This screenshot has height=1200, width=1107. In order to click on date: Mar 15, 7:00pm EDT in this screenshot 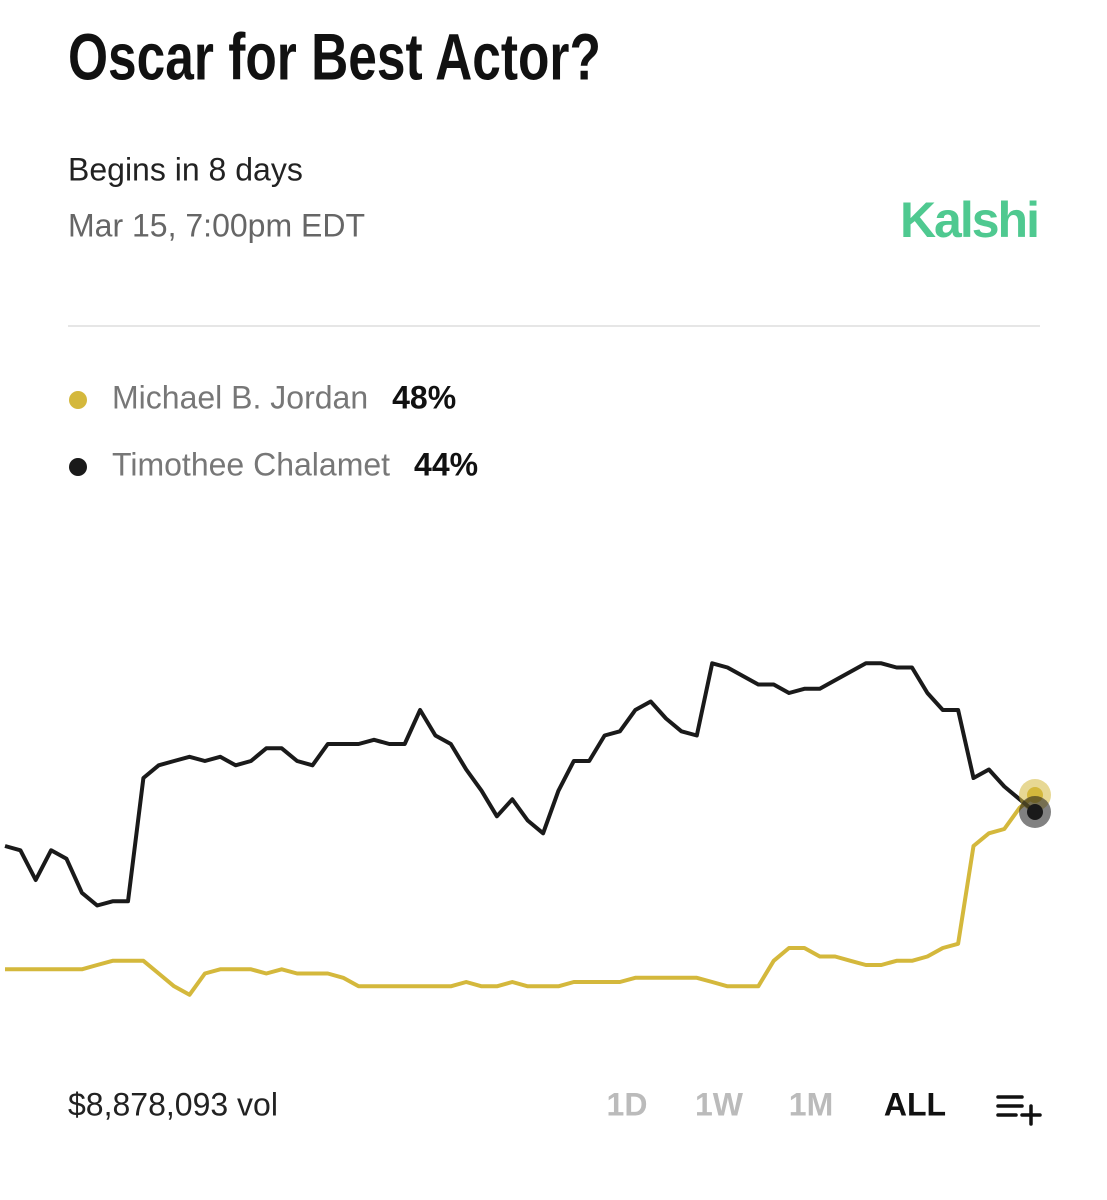, I will do `click(216, 225)`.